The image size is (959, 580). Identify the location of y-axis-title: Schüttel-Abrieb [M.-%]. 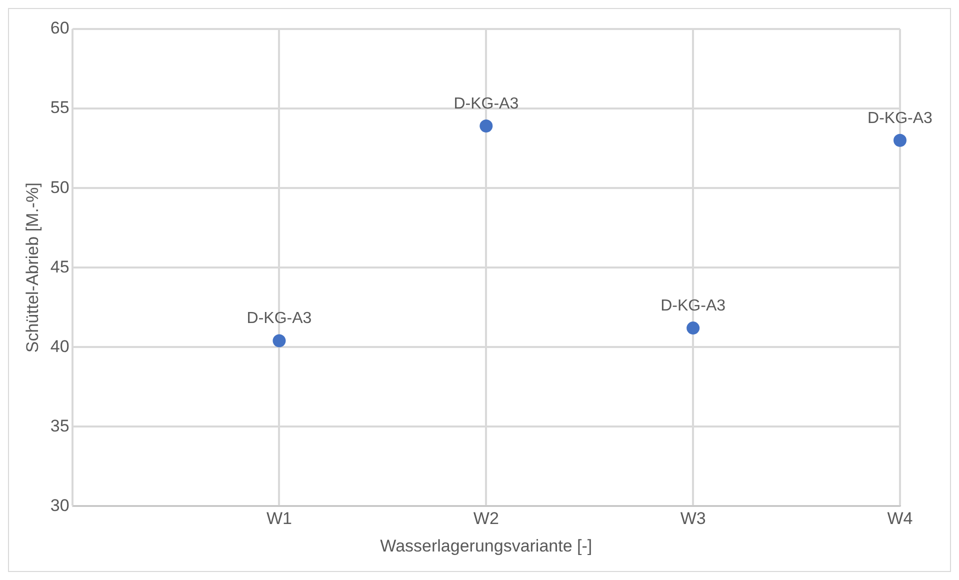
(32, 267).